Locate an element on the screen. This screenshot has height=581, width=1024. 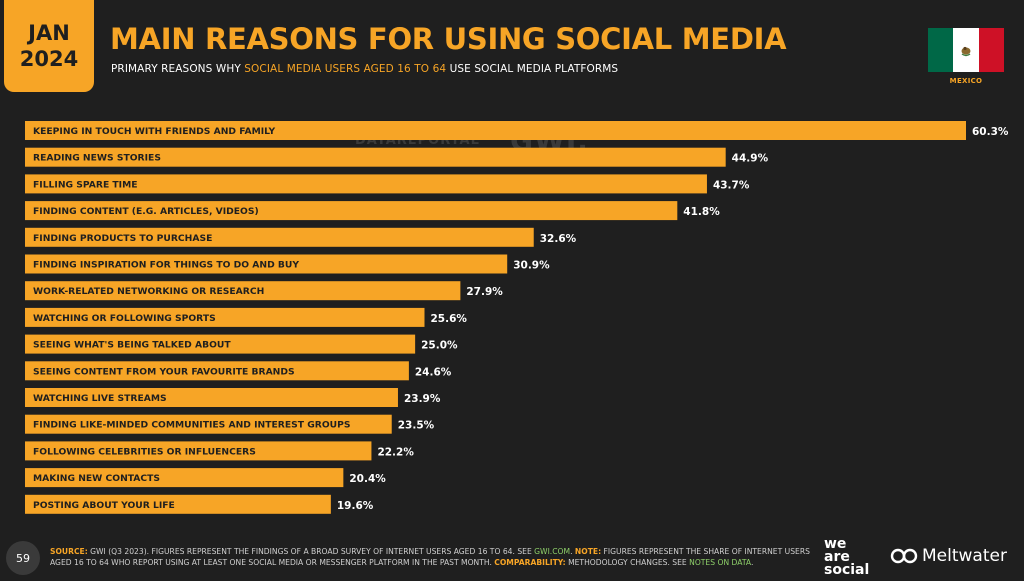
bar-label-12: FOLLOWING CELEBRITIES OR INFLUENCERS is located at coordinates (144, 451).